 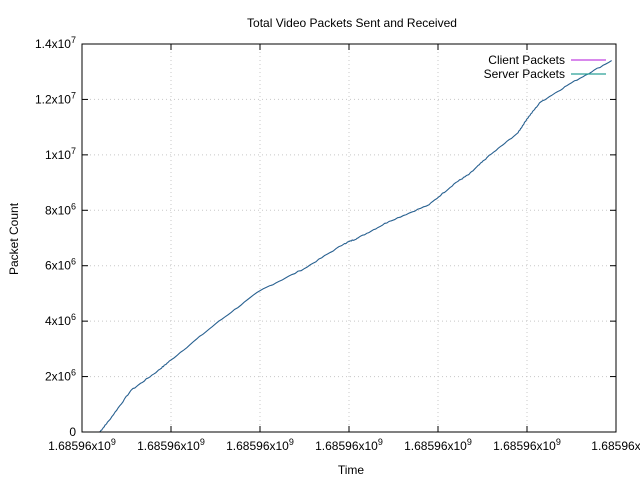 I want to click on y-tick-label: 6x10⁶, so click(x=60, y=265).